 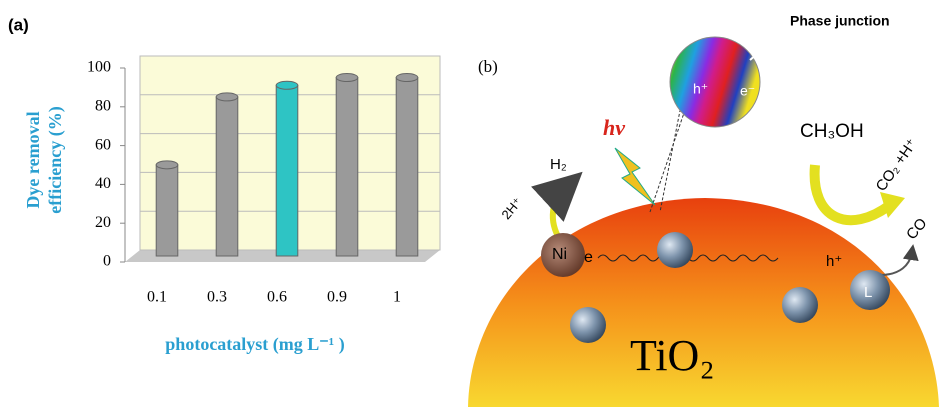 I want to click on x-tick-label: 1, so click(x=397, y=297).